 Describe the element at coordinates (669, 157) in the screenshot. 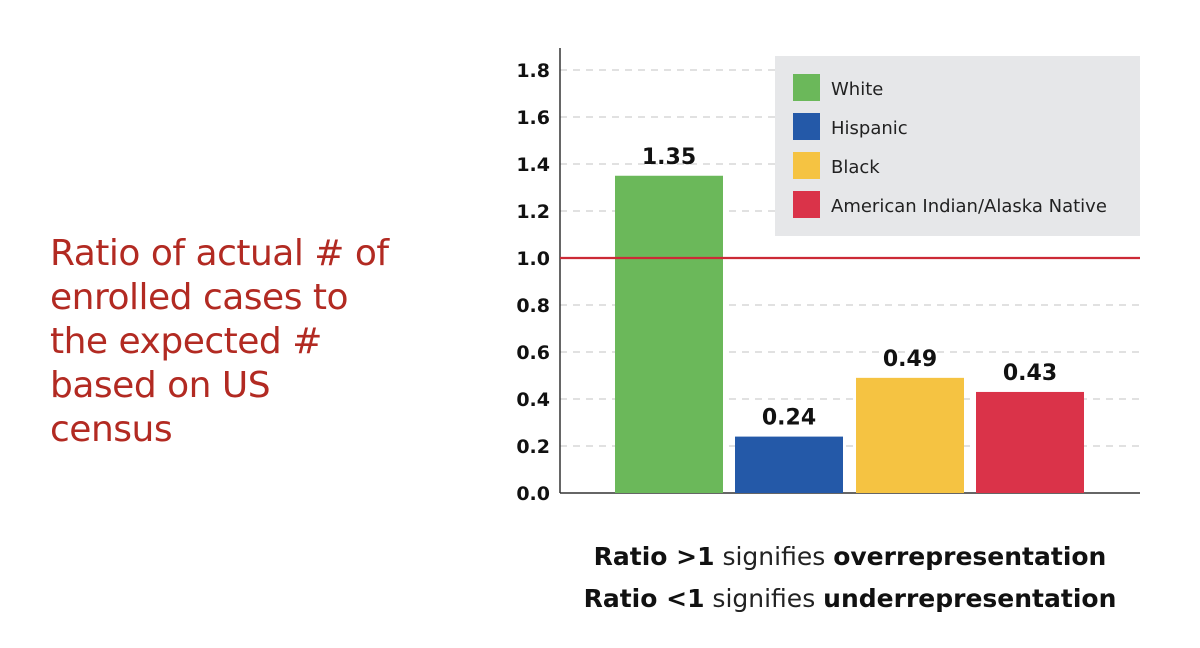

I see `data-label: 1.35` at that location.